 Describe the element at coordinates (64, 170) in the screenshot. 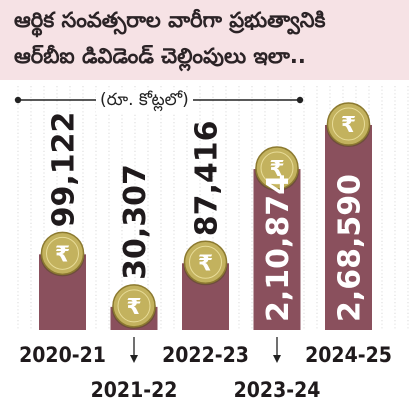

I see `value-label: 99,122` at that location.